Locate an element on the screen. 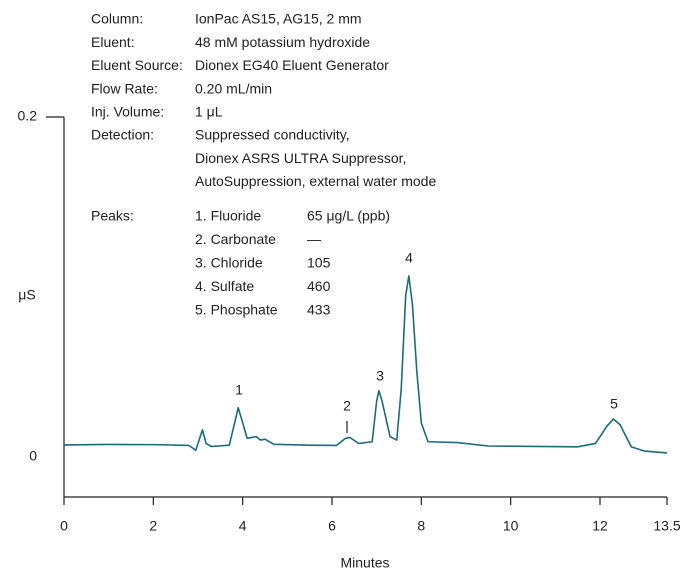 Image resolution: width=690 pixels, height=572 pixels. peak-name: 3. Chloride is located at coordinates (229, 262).